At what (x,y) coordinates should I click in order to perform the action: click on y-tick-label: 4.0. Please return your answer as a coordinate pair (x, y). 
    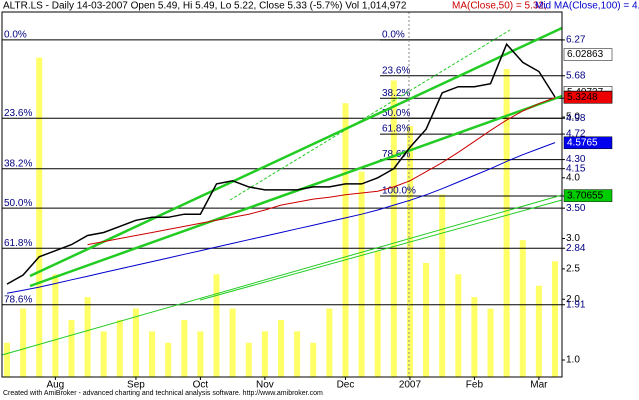
    Looking at the image, I should click on (573, 177).